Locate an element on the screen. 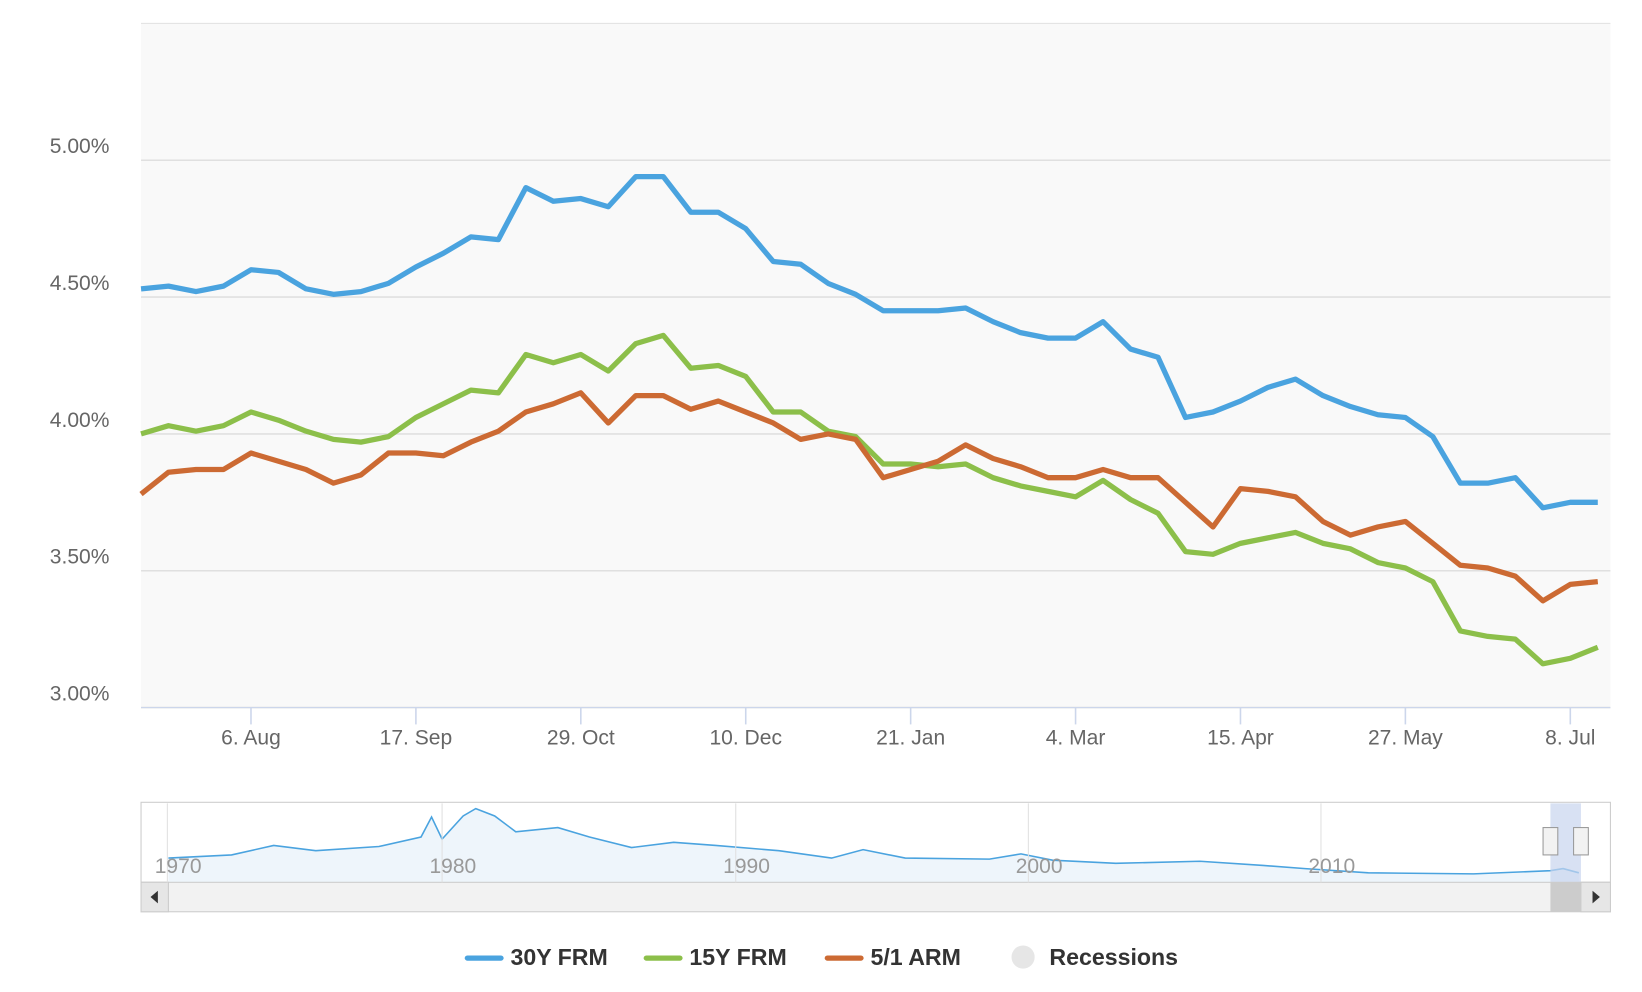 The width and height of the screenshot is (1642, 992). navigator-line is located at coordinates (874, 841).